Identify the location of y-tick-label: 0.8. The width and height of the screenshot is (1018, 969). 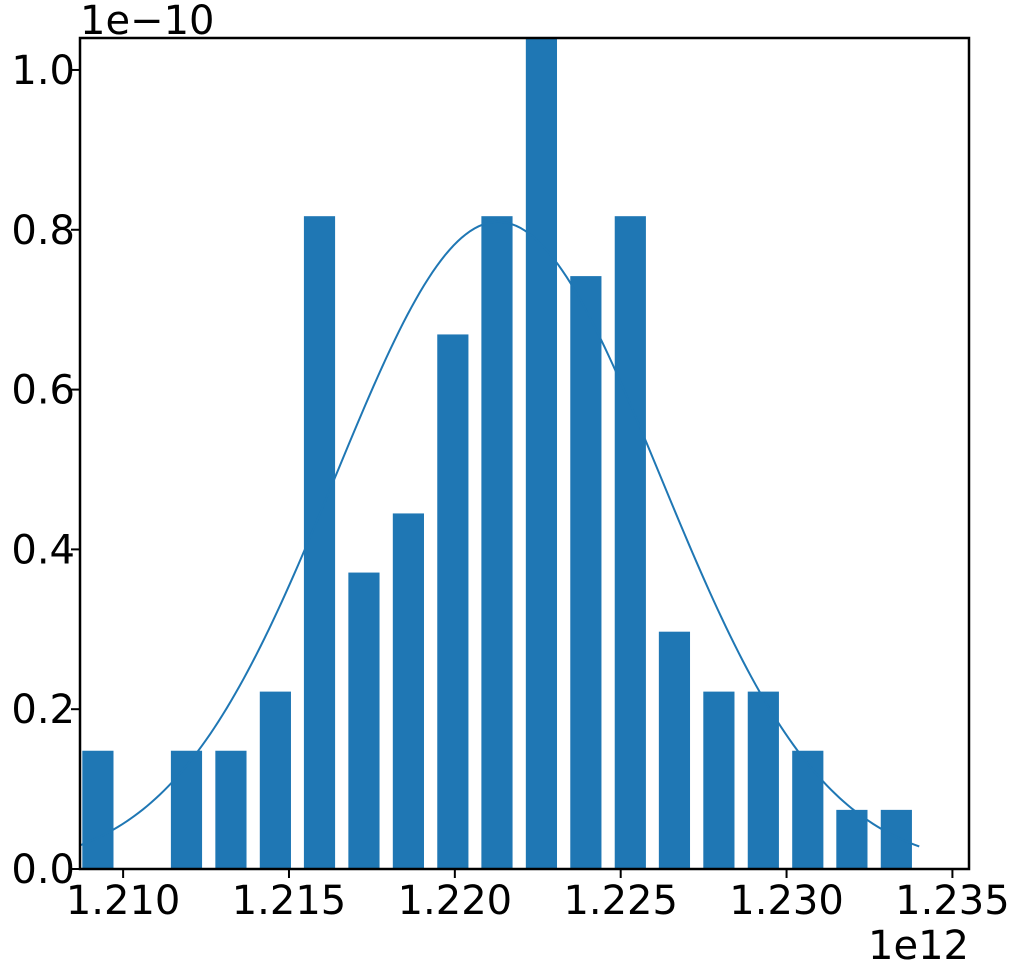
(43, 231).